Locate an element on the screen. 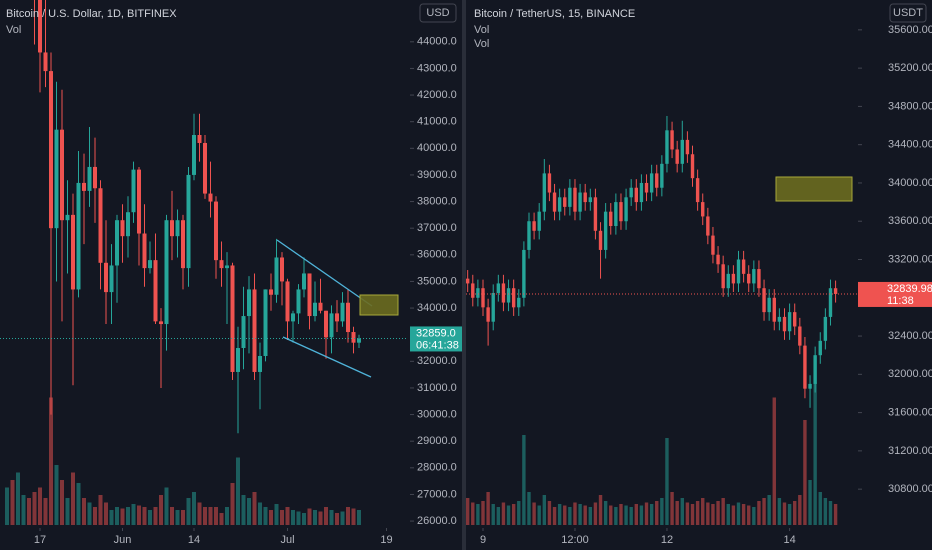 This screenshot has height=550, width=932. y-tick-label: 30800.00 is located at coordinates (910, 489).